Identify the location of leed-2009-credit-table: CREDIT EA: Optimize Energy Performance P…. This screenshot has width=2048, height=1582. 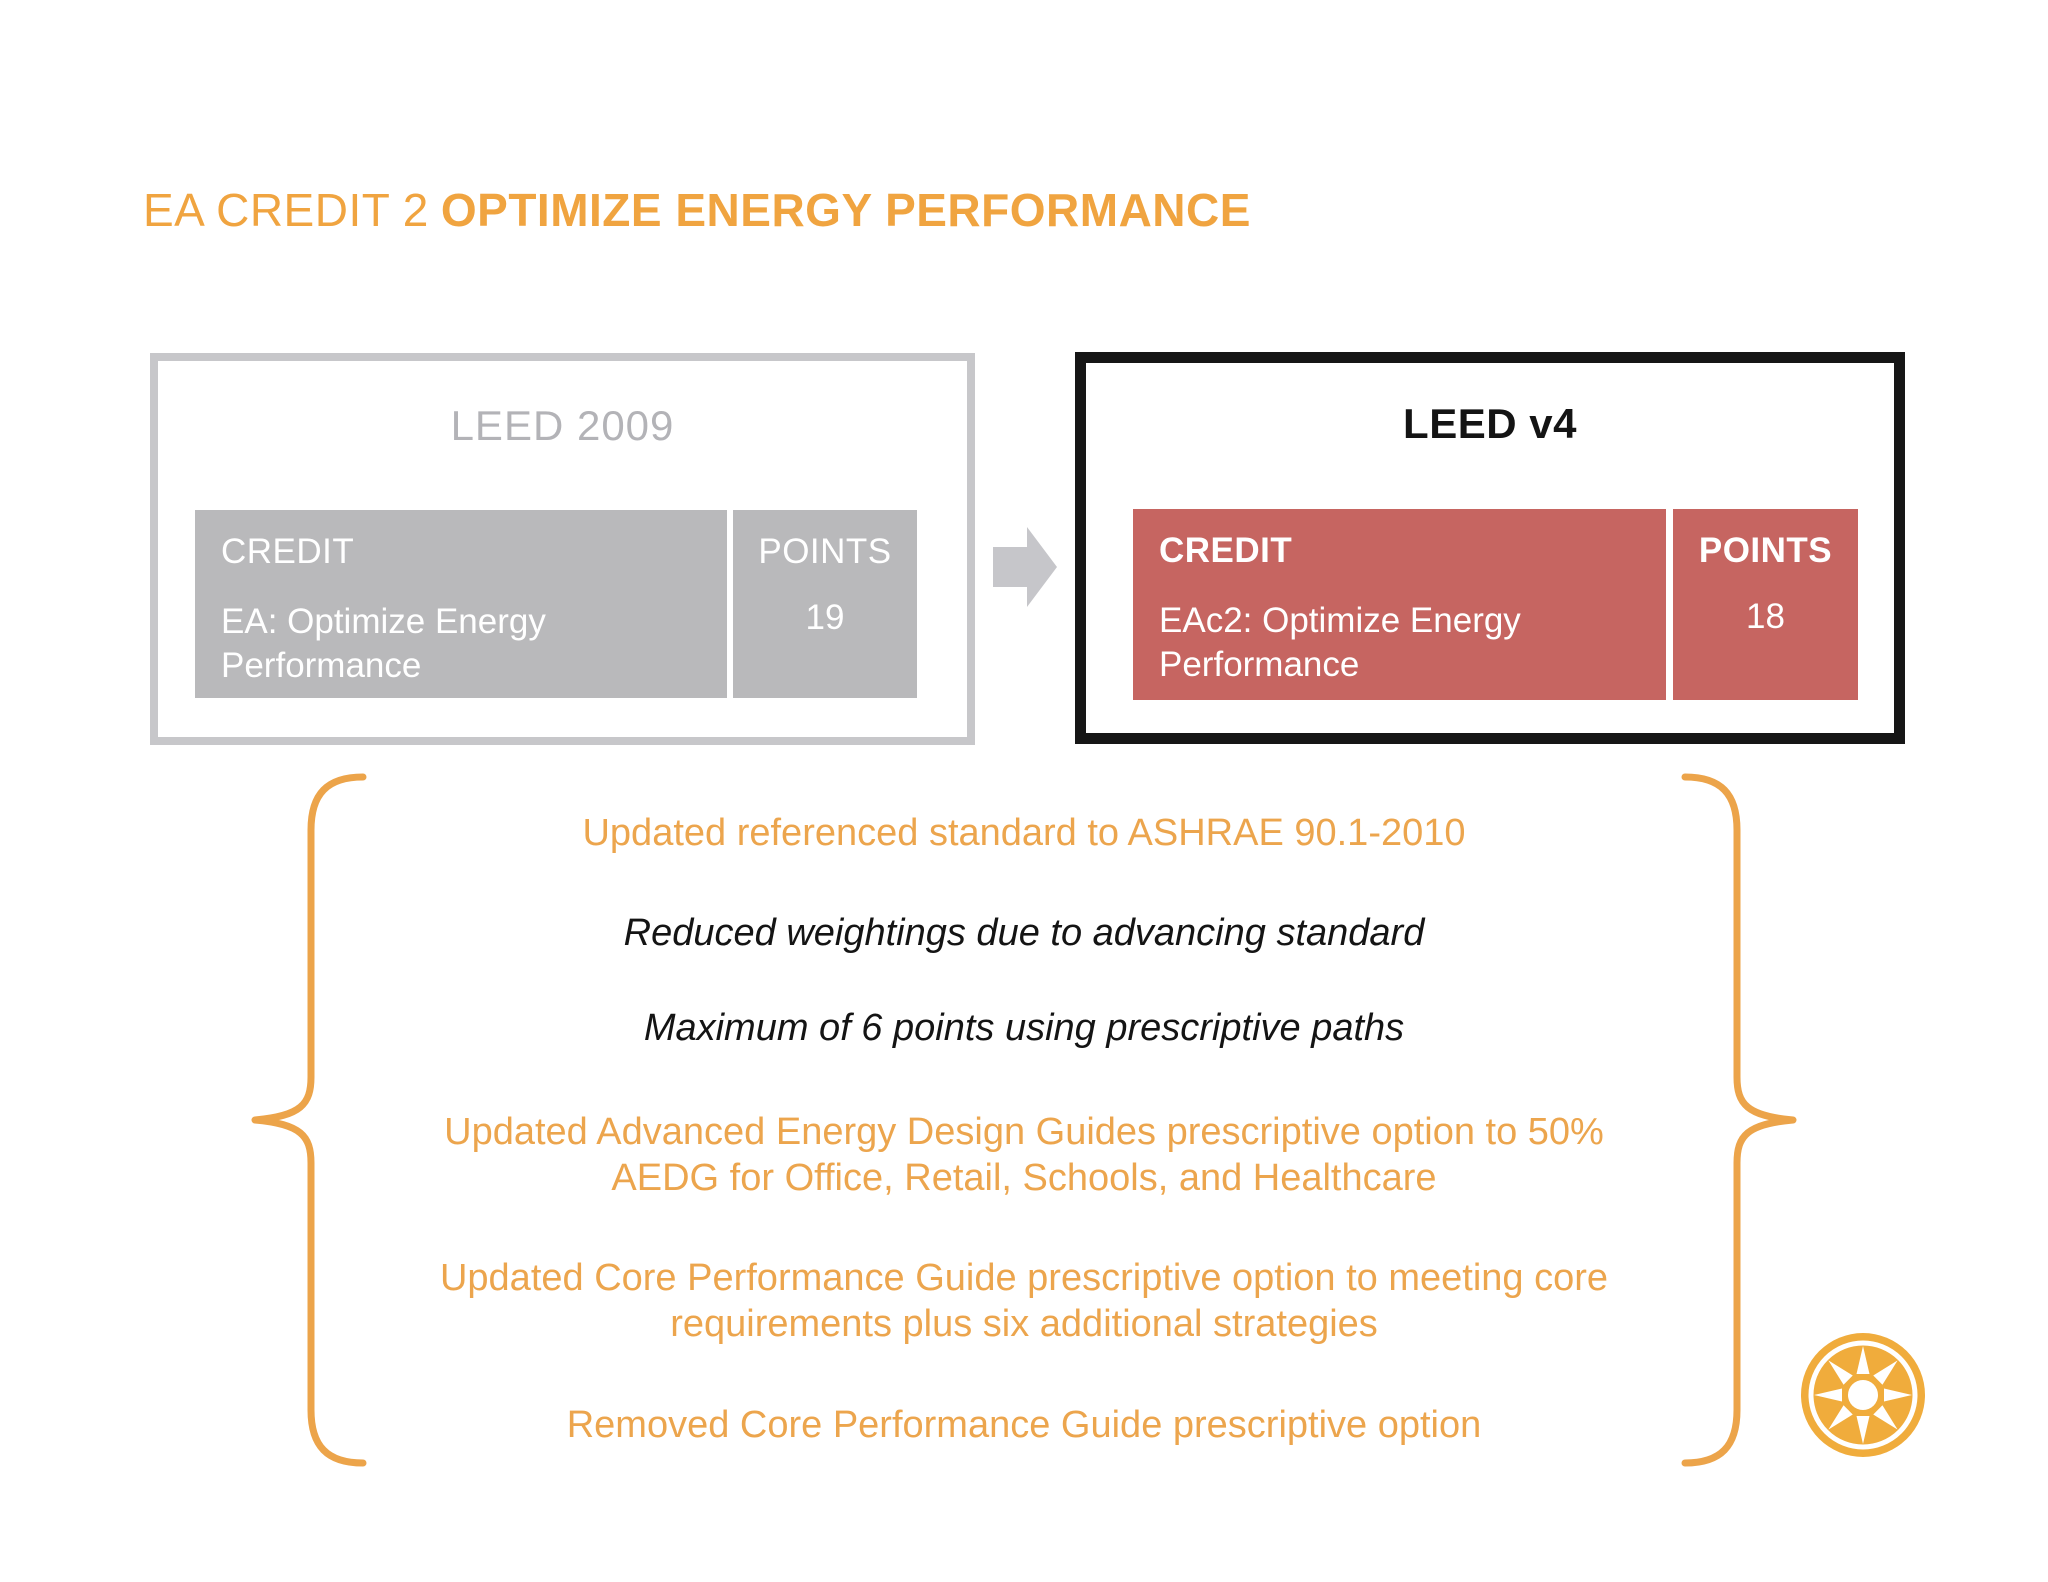
(556, 604).